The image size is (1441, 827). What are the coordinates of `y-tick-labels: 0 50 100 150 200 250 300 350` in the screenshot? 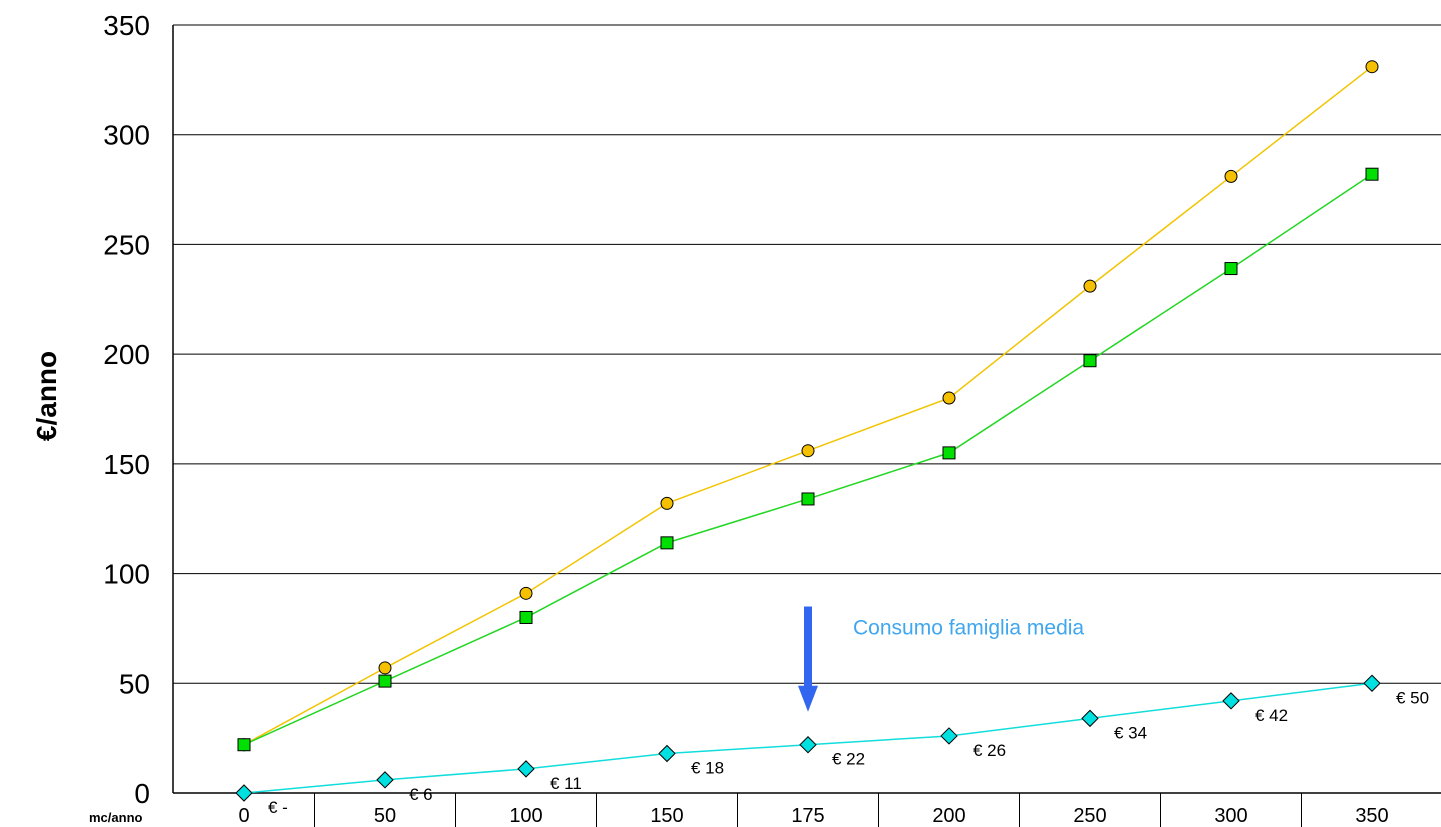 It's located at (126, 409).